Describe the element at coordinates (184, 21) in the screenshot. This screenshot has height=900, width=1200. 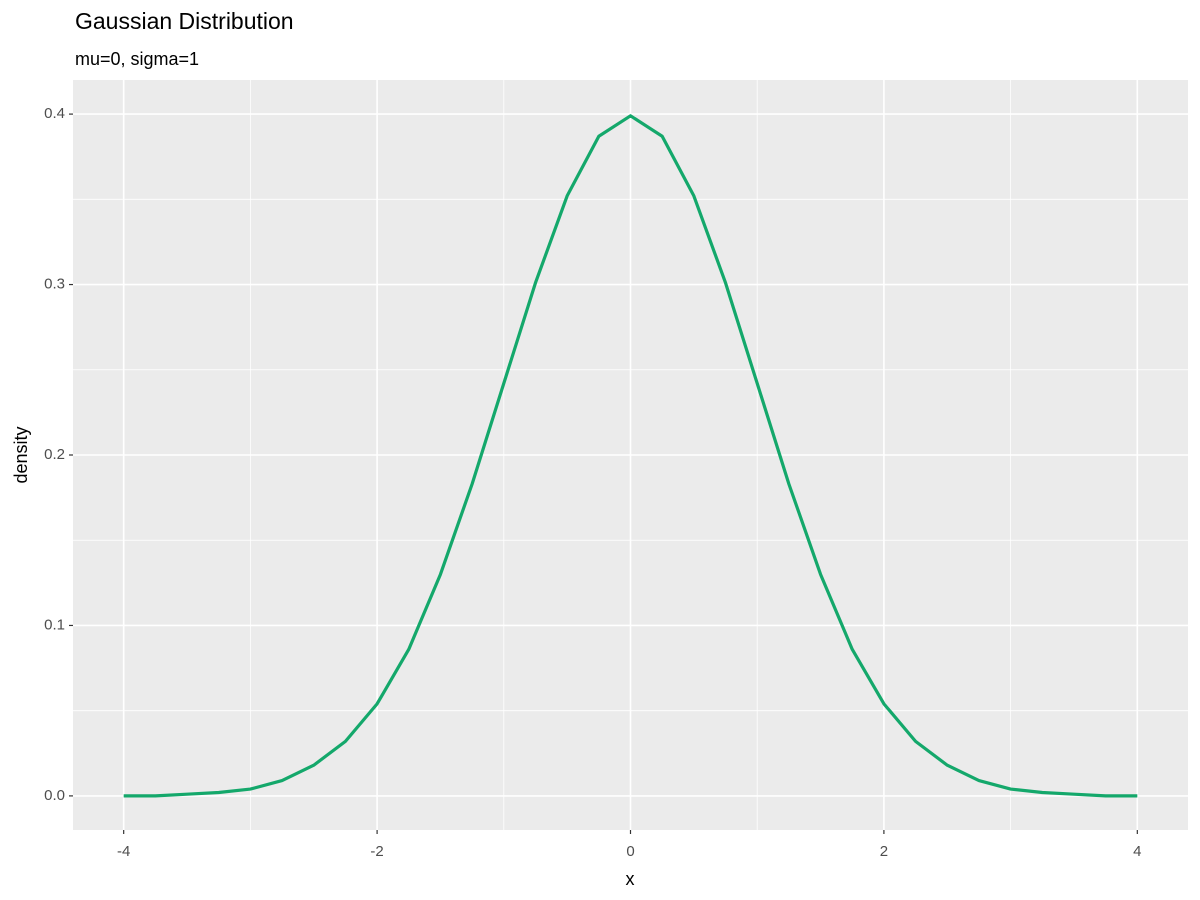
I see `chart-title: Gaussian Distribution` at that location.